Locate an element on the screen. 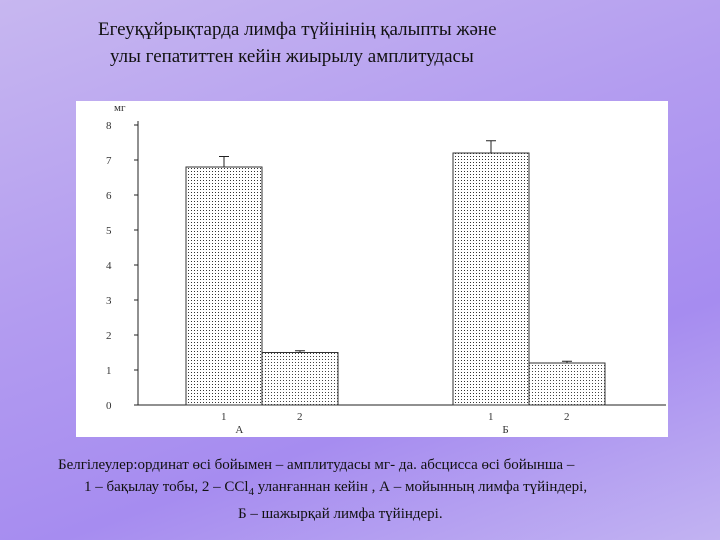  group-label-0: А is located at coordinates (239, 430).